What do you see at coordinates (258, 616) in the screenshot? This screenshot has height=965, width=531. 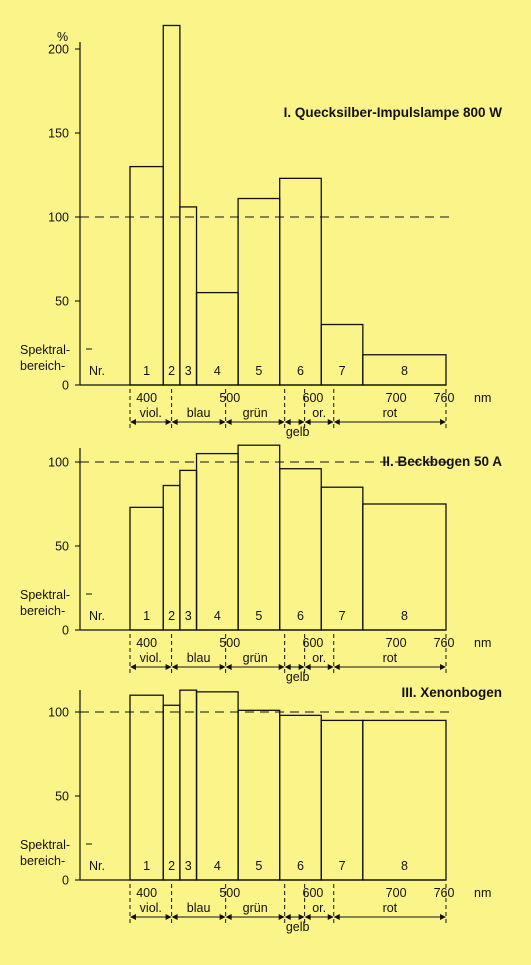 I see `band-number-label: 5` at bounding box center [258, 616].